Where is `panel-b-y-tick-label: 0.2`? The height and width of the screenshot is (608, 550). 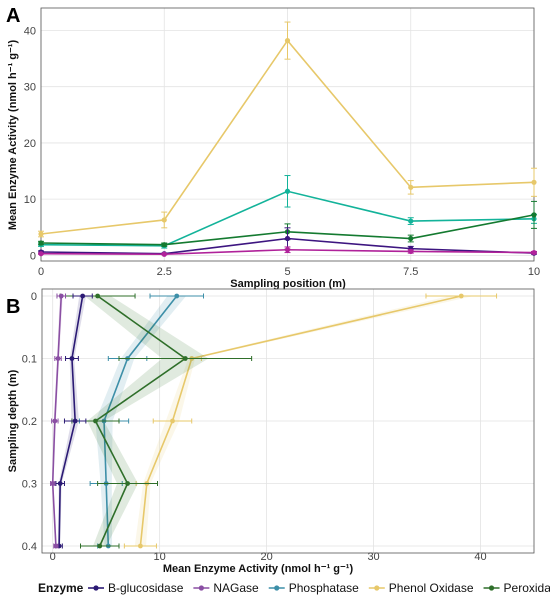
panel-b-y-tick-label: 0.2 is located at coordinates (29, 422).